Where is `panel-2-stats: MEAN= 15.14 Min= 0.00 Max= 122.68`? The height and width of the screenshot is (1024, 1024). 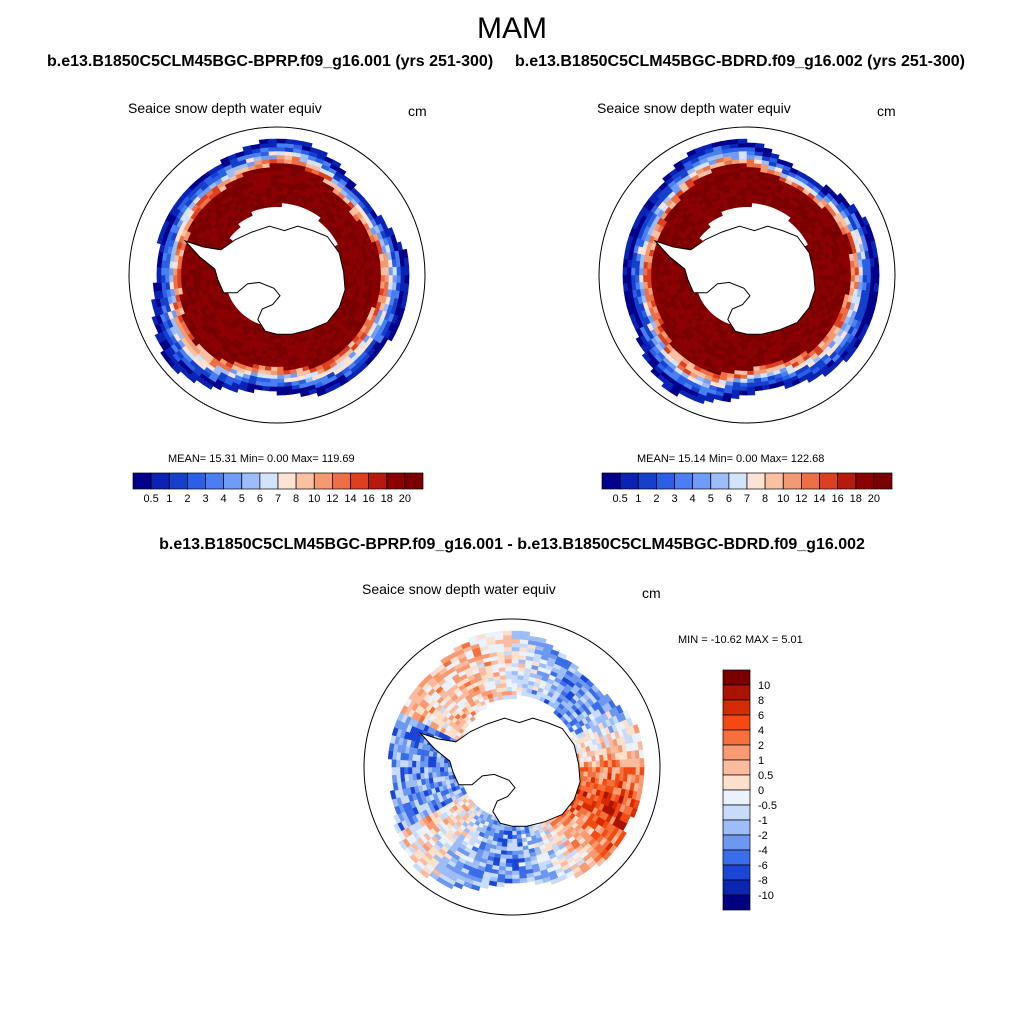
panel-2-stats: MEAN= 15.14 Min= 0.00 Max= 122.68 is located at coordinates (731, 459).